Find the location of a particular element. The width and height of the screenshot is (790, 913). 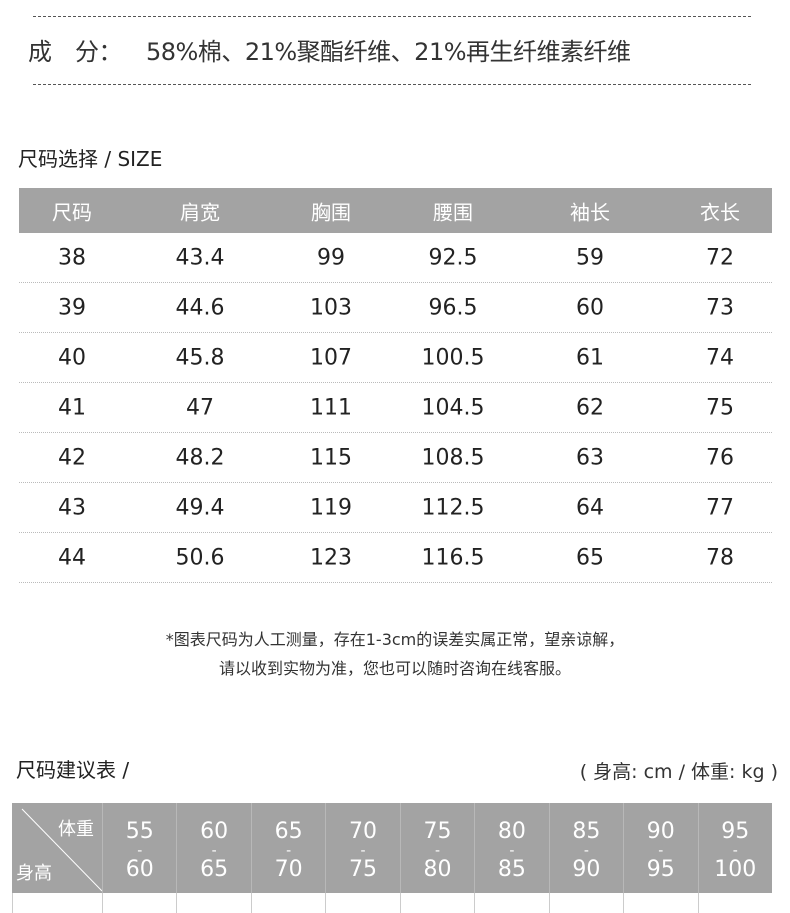

range-high: 80 is located at coordinates (437, 869).